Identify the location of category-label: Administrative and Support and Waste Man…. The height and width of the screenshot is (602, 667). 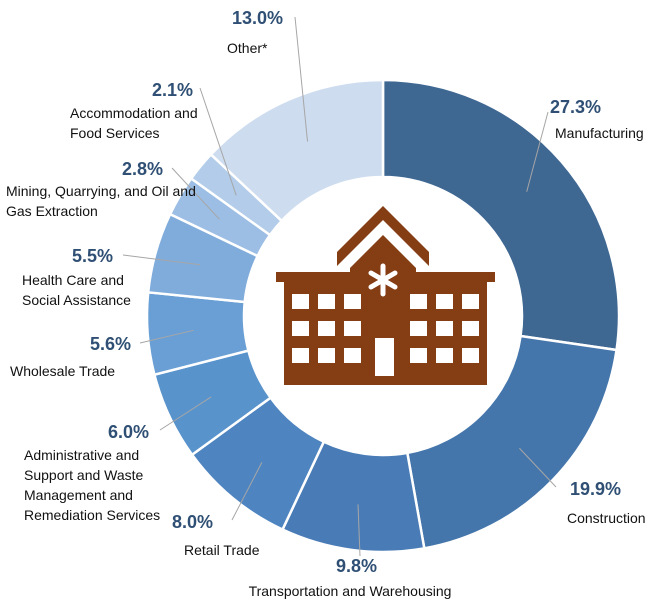
(92, 485).